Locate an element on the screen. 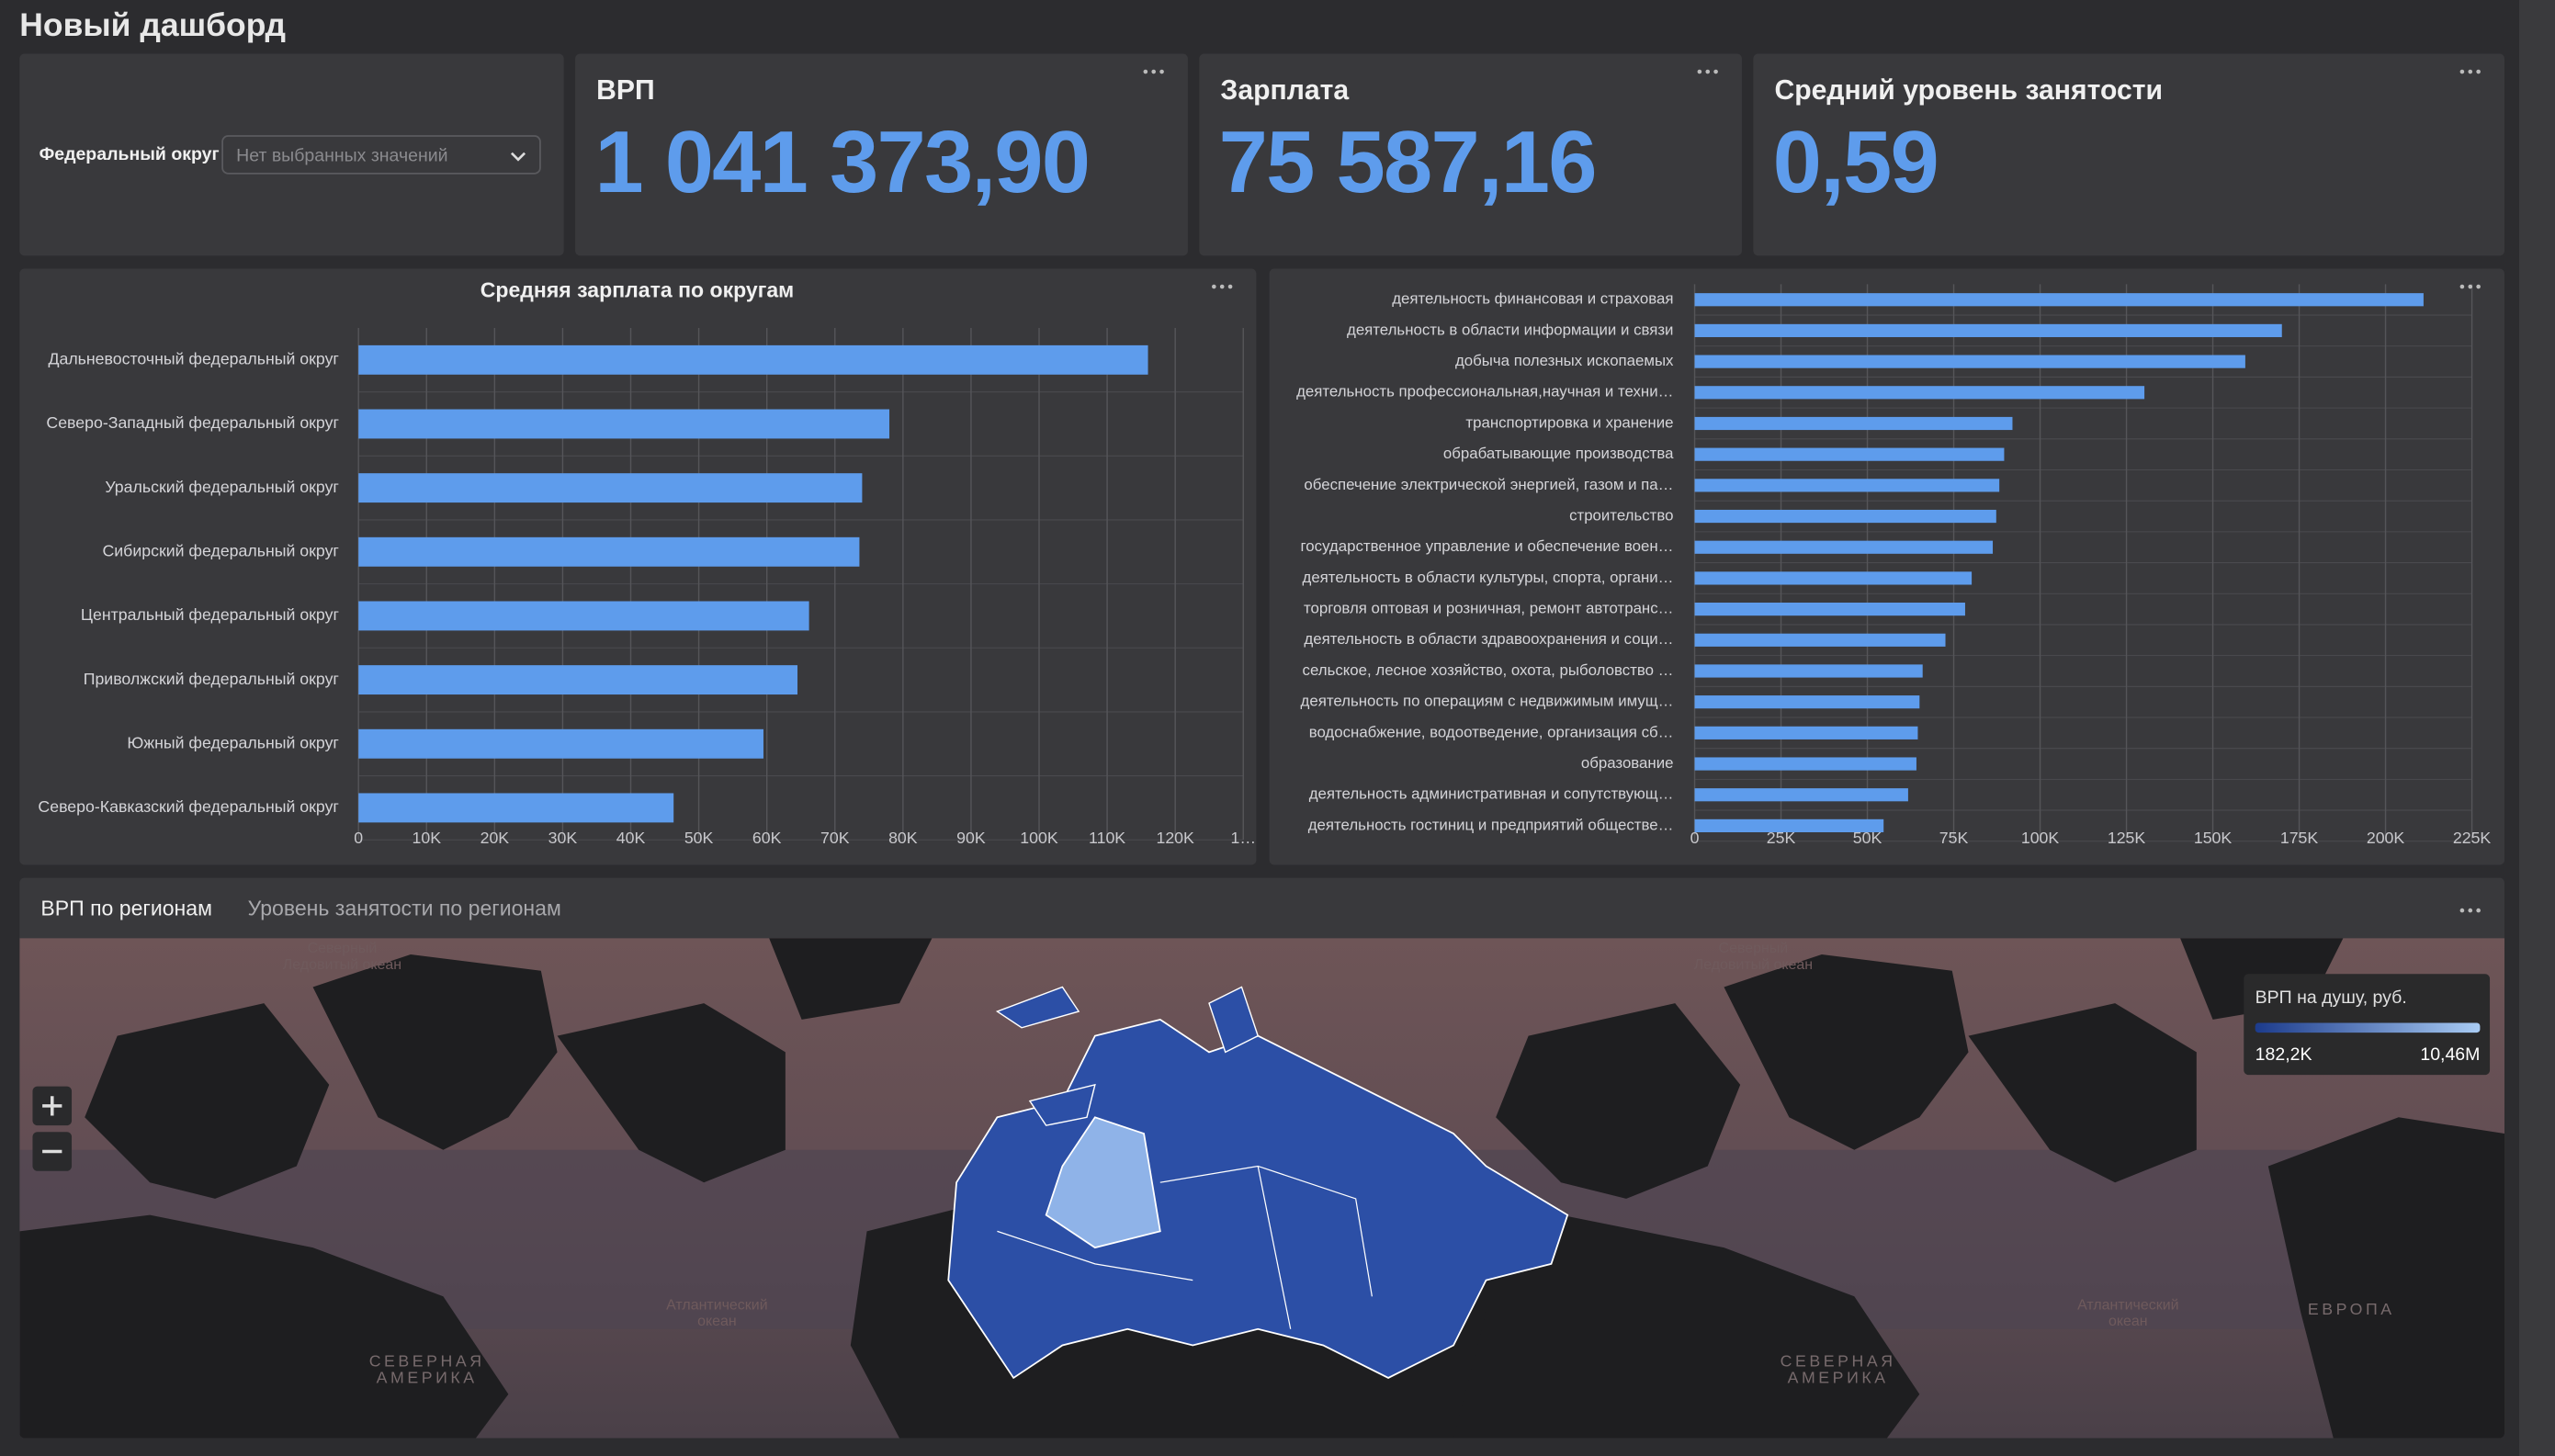 This screenshot has width=2555, height=1456. kpi-value: 1 041 373,90 is located at coordinates (842, 163).